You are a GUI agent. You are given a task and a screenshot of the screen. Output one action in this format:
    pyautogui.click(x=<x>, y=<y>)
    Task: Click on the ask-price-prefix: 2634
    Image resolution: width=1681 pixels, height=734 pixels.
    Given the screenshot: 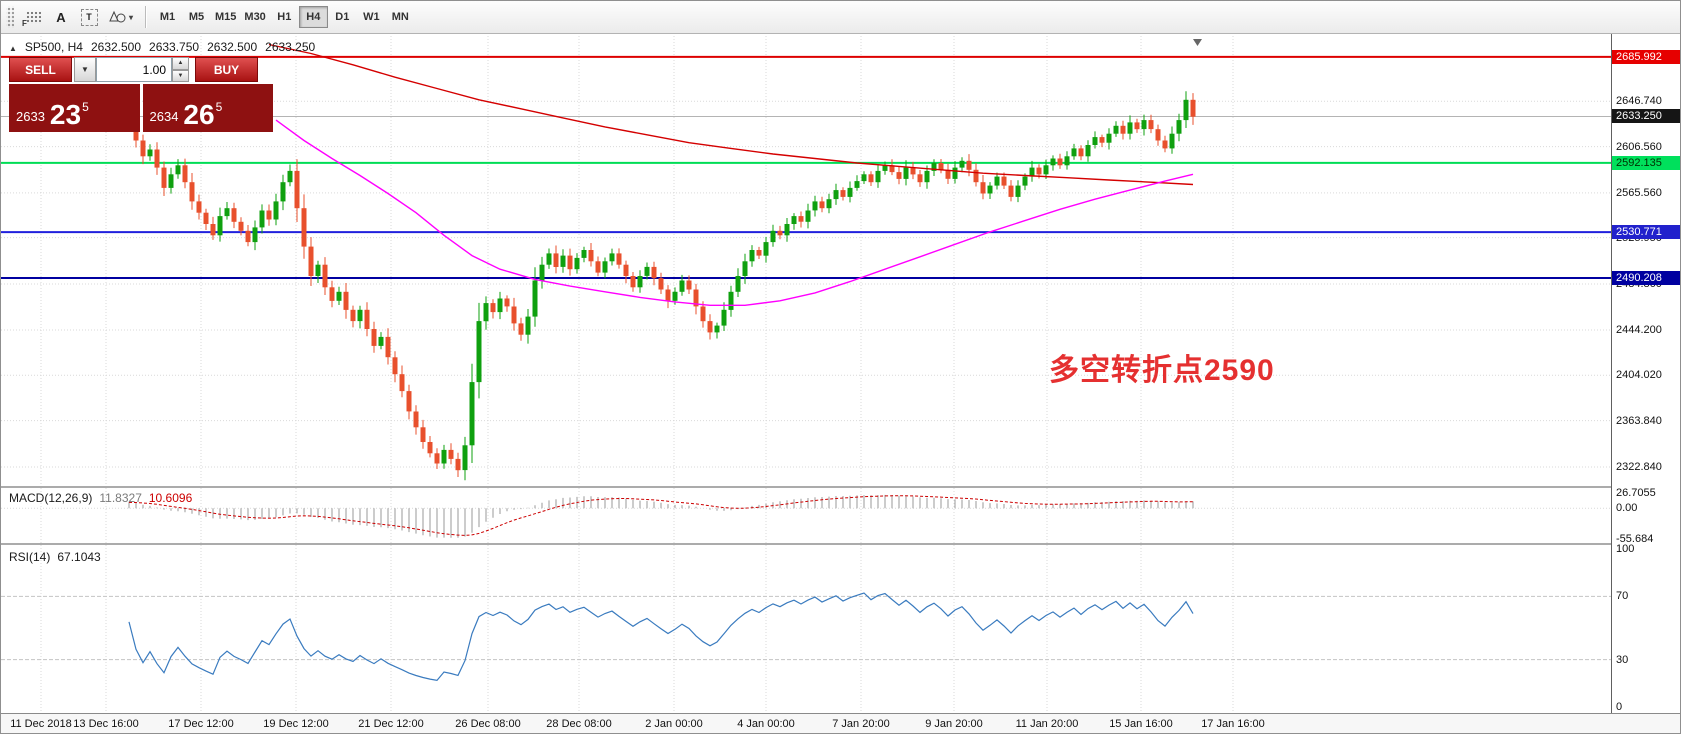 What is the action you would take?
    pyautogui.click(x=164, y=116)
    